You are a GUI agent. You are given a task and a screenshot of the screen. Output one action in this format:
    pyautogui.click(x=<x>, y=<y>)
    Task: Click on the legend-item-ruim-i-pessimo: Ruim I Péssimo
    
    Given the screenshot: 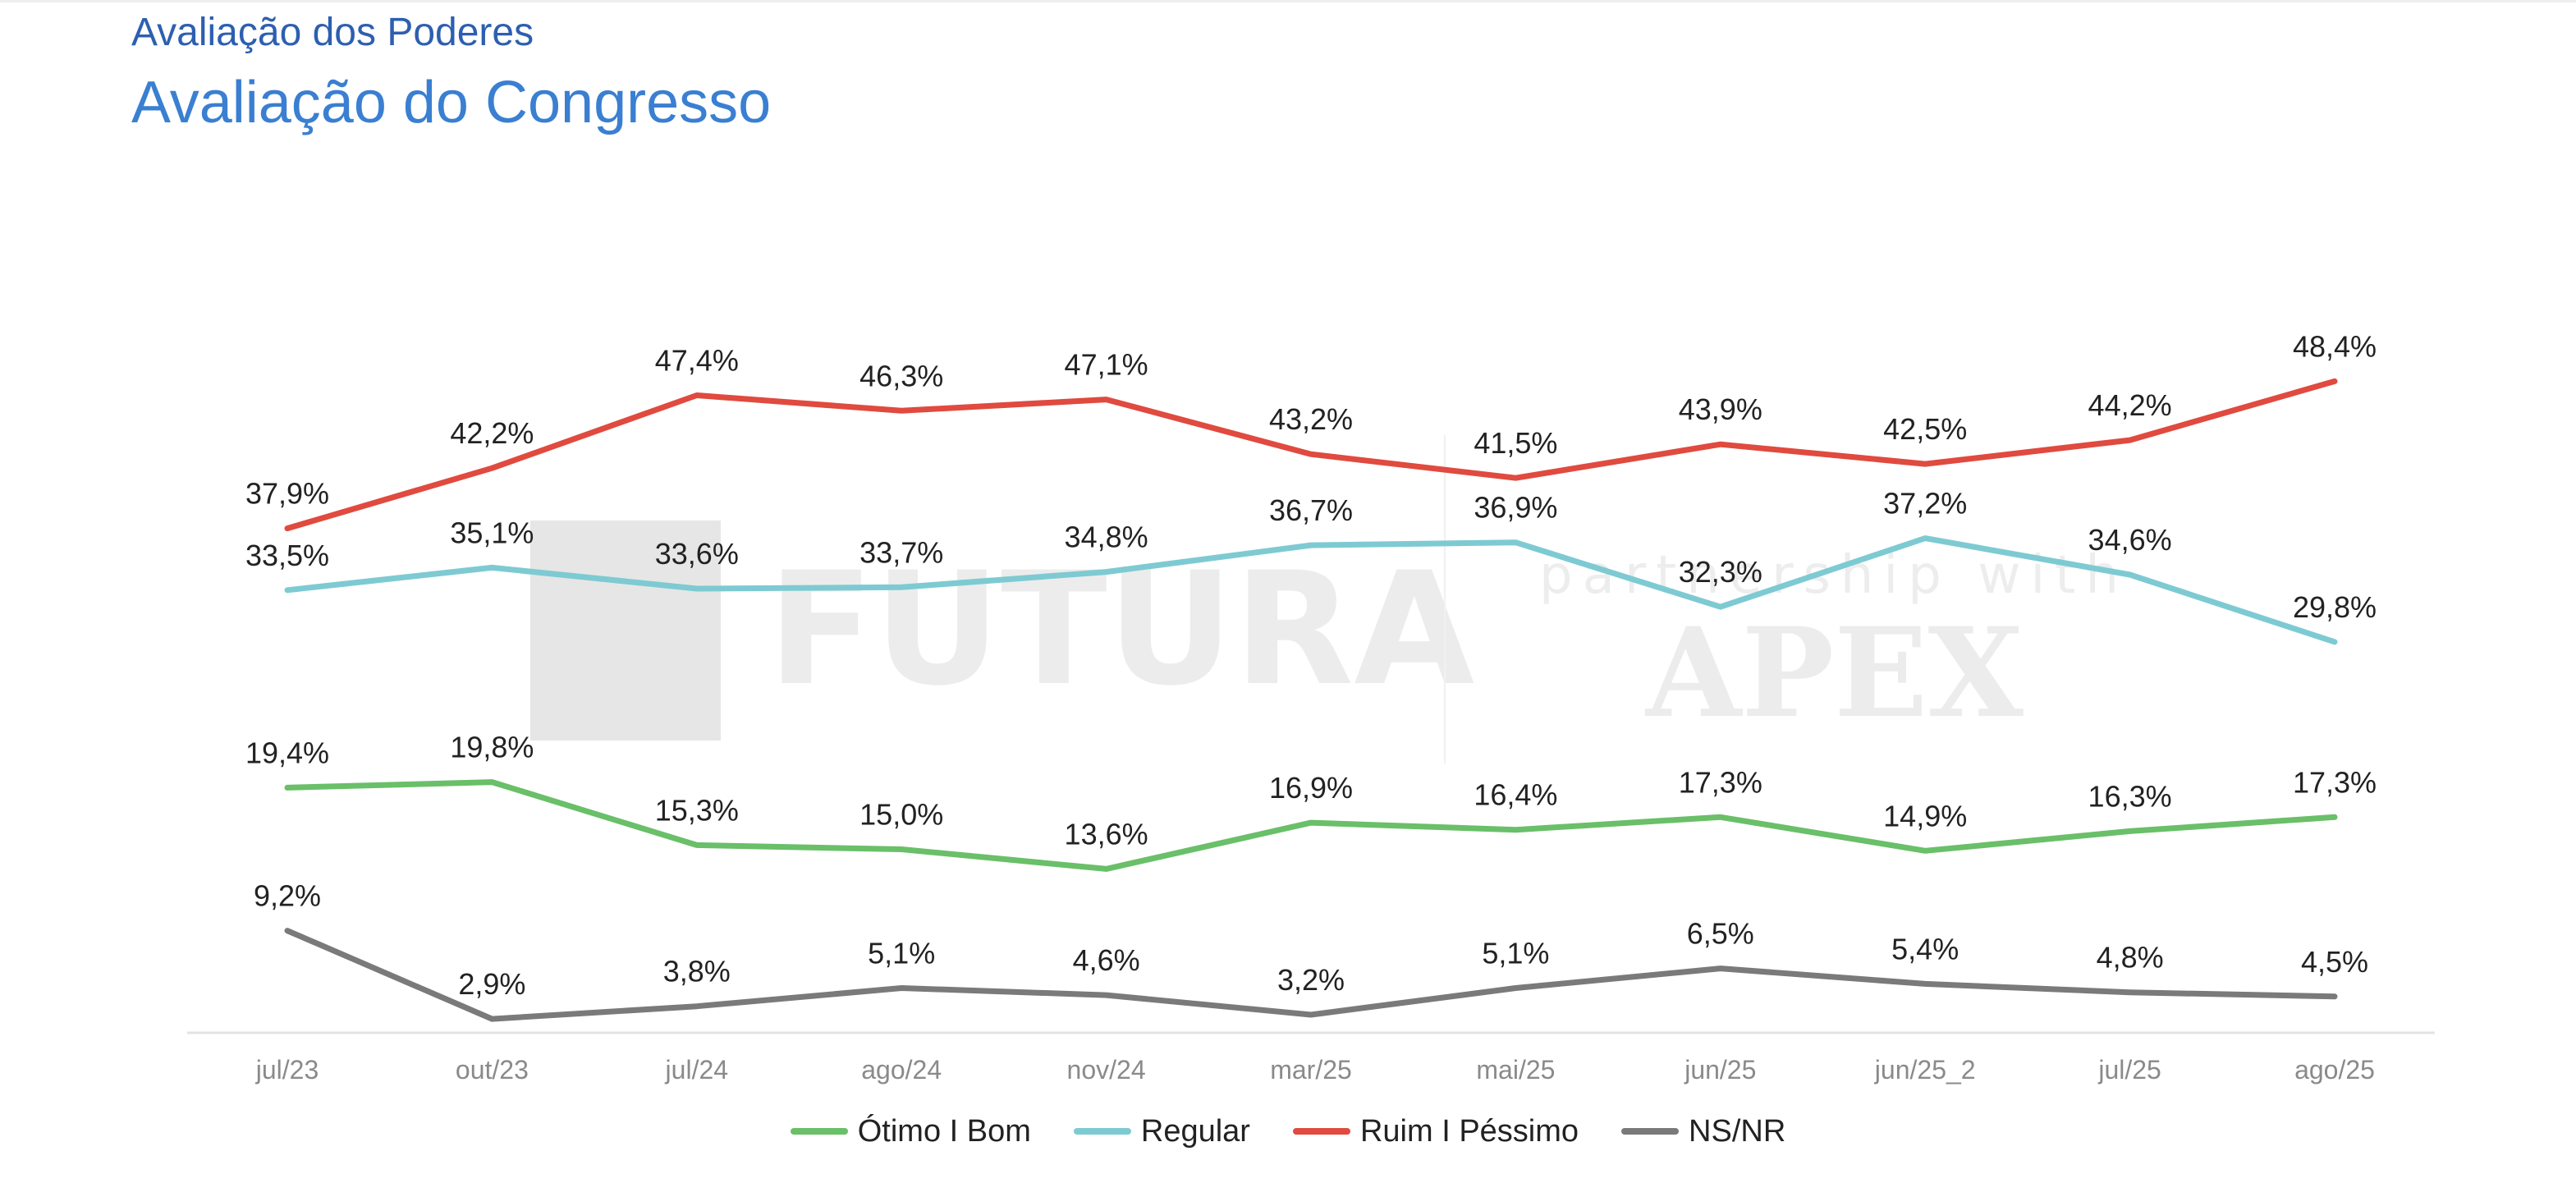 What is the action you would take?
    pyautogui.click(x=1435, y=1131)
    